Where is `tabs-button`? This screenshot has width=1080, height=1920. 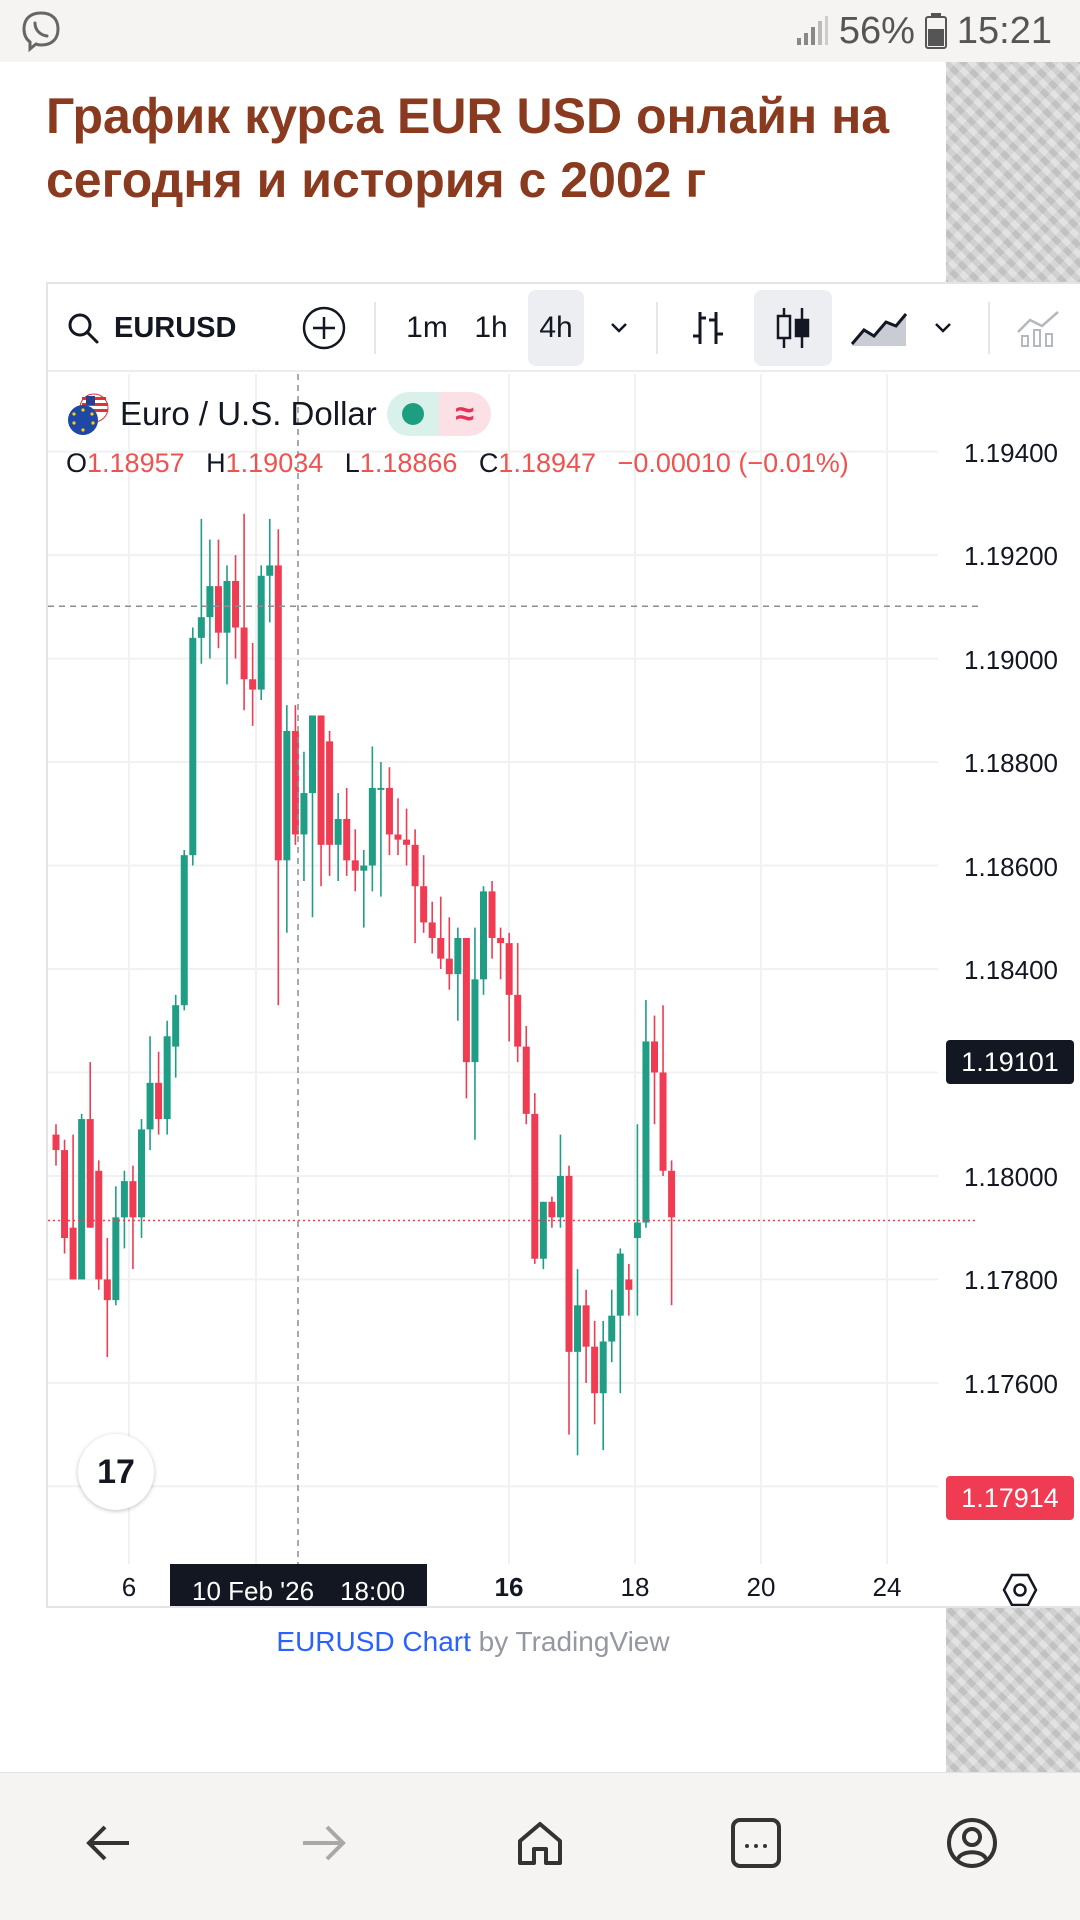
tabs-button is located at coordinates (756, 1843).